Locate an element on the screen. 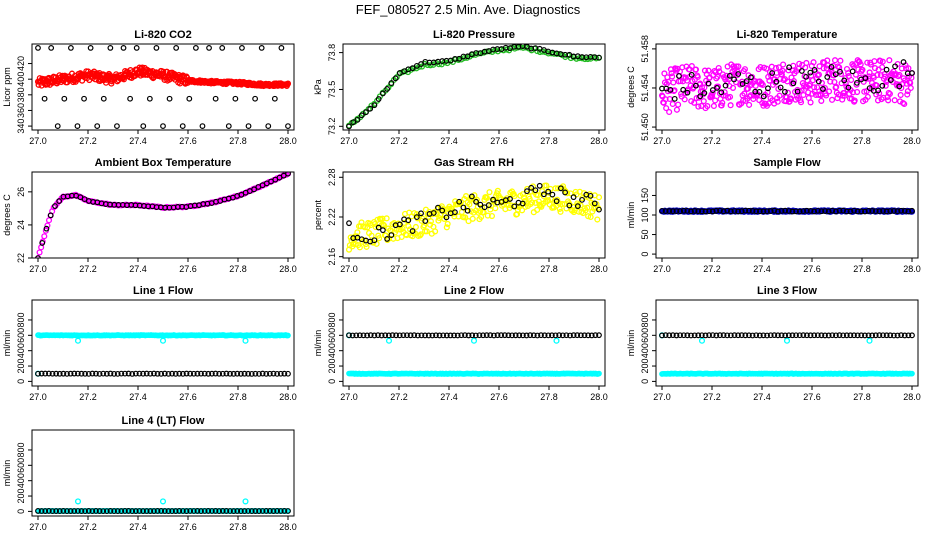 Image resolution: width=936 pixels, height=540 pixels. x-tick-label: 27.0 is located at coordinates (38, 141).